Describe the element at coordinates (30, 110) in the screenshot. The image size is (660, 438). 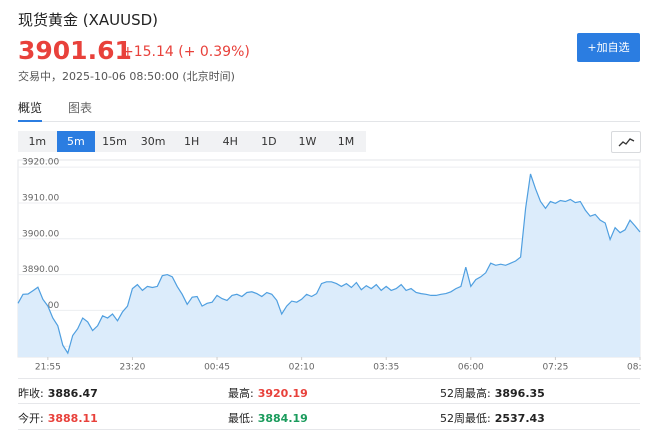
I see `tab: 概览` at that location.